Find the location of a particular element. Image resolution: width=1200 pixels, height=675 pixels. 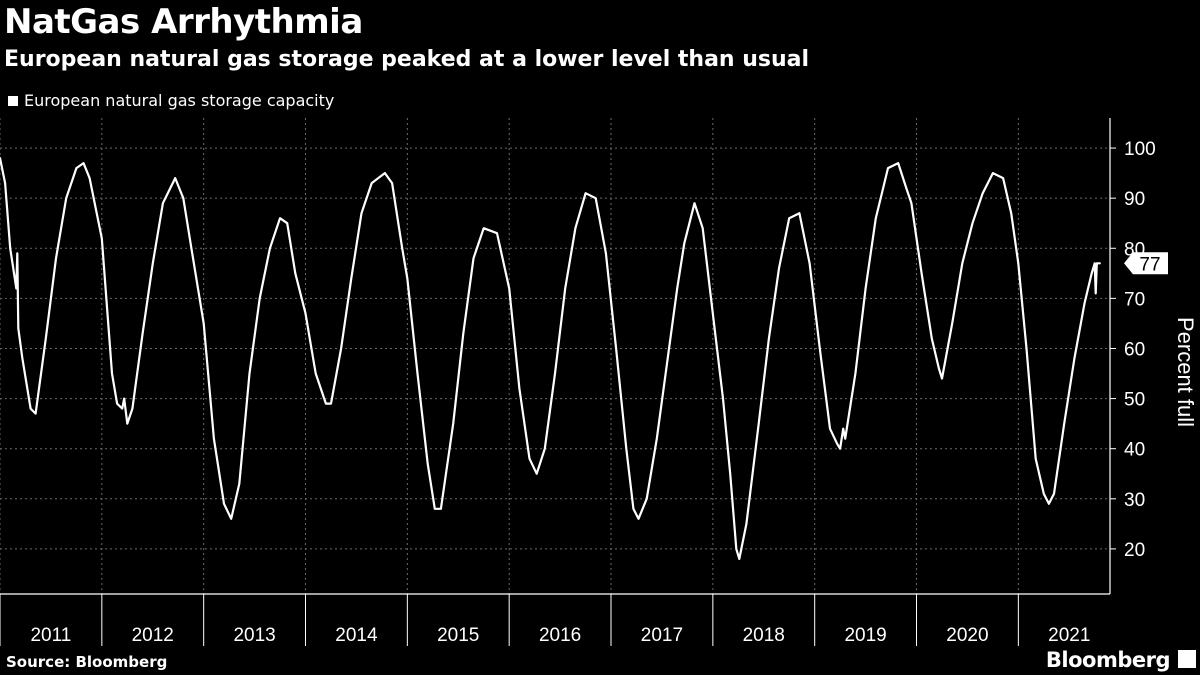

y-axis-title: Percent full is located at coordinates (1185, 372).